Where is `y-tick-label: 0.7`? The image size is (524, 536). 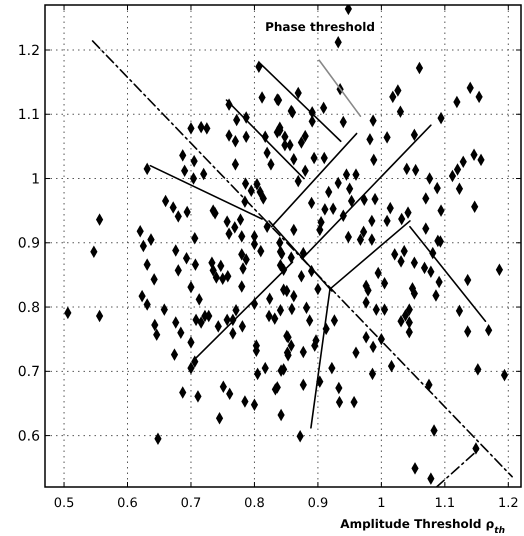 y-tick-label: 0.7 is located at coordinates (29, 372).